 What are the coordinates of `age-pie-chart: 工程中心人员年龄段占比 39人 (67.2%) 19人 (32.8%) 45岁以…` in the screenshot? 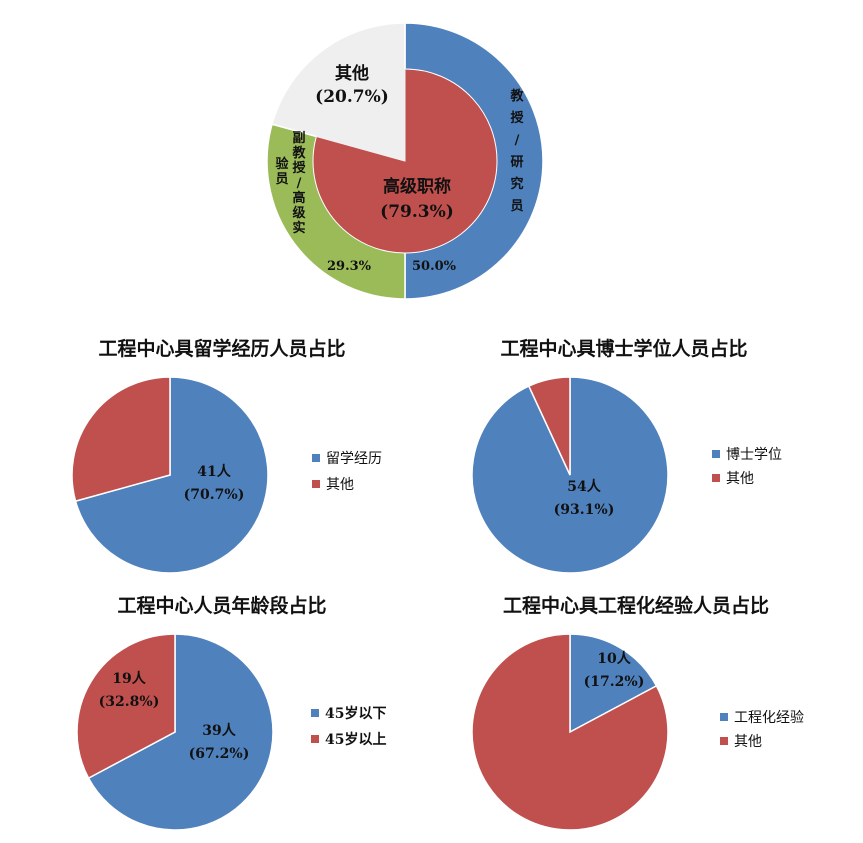 It's located at (231, 712).